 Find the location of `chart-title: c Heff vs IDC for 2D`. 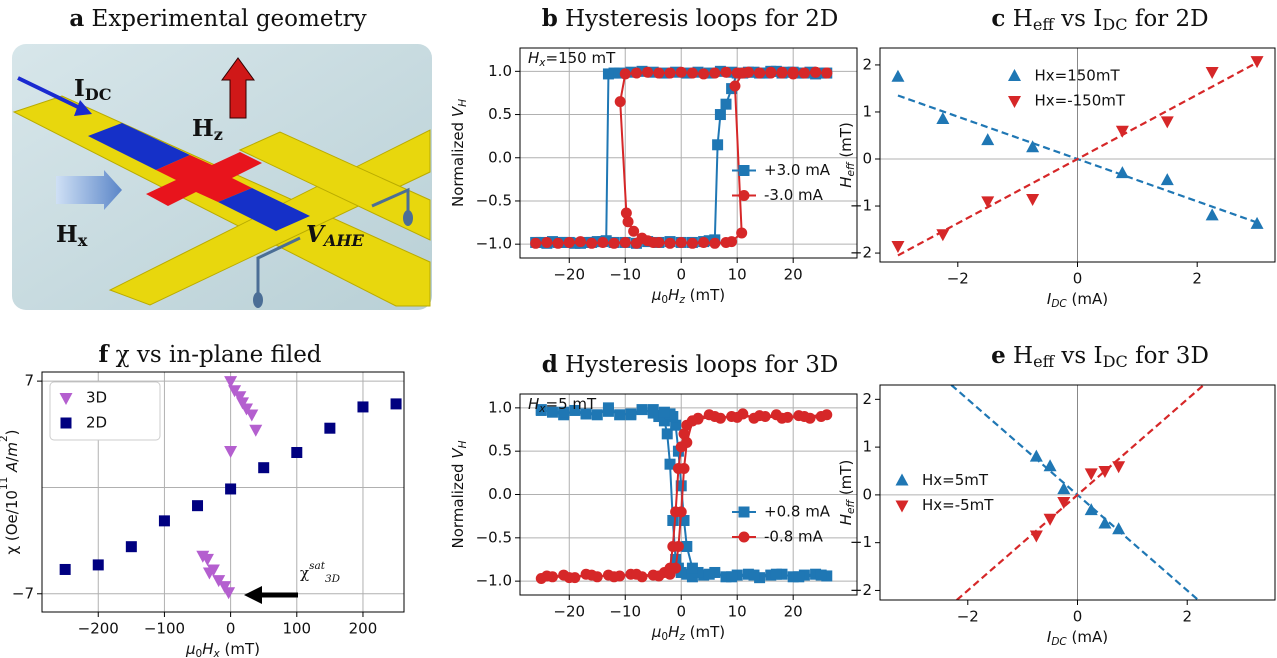

chart-title: c Heff vs IDC for 2D is located at coordinates (1099, 19).